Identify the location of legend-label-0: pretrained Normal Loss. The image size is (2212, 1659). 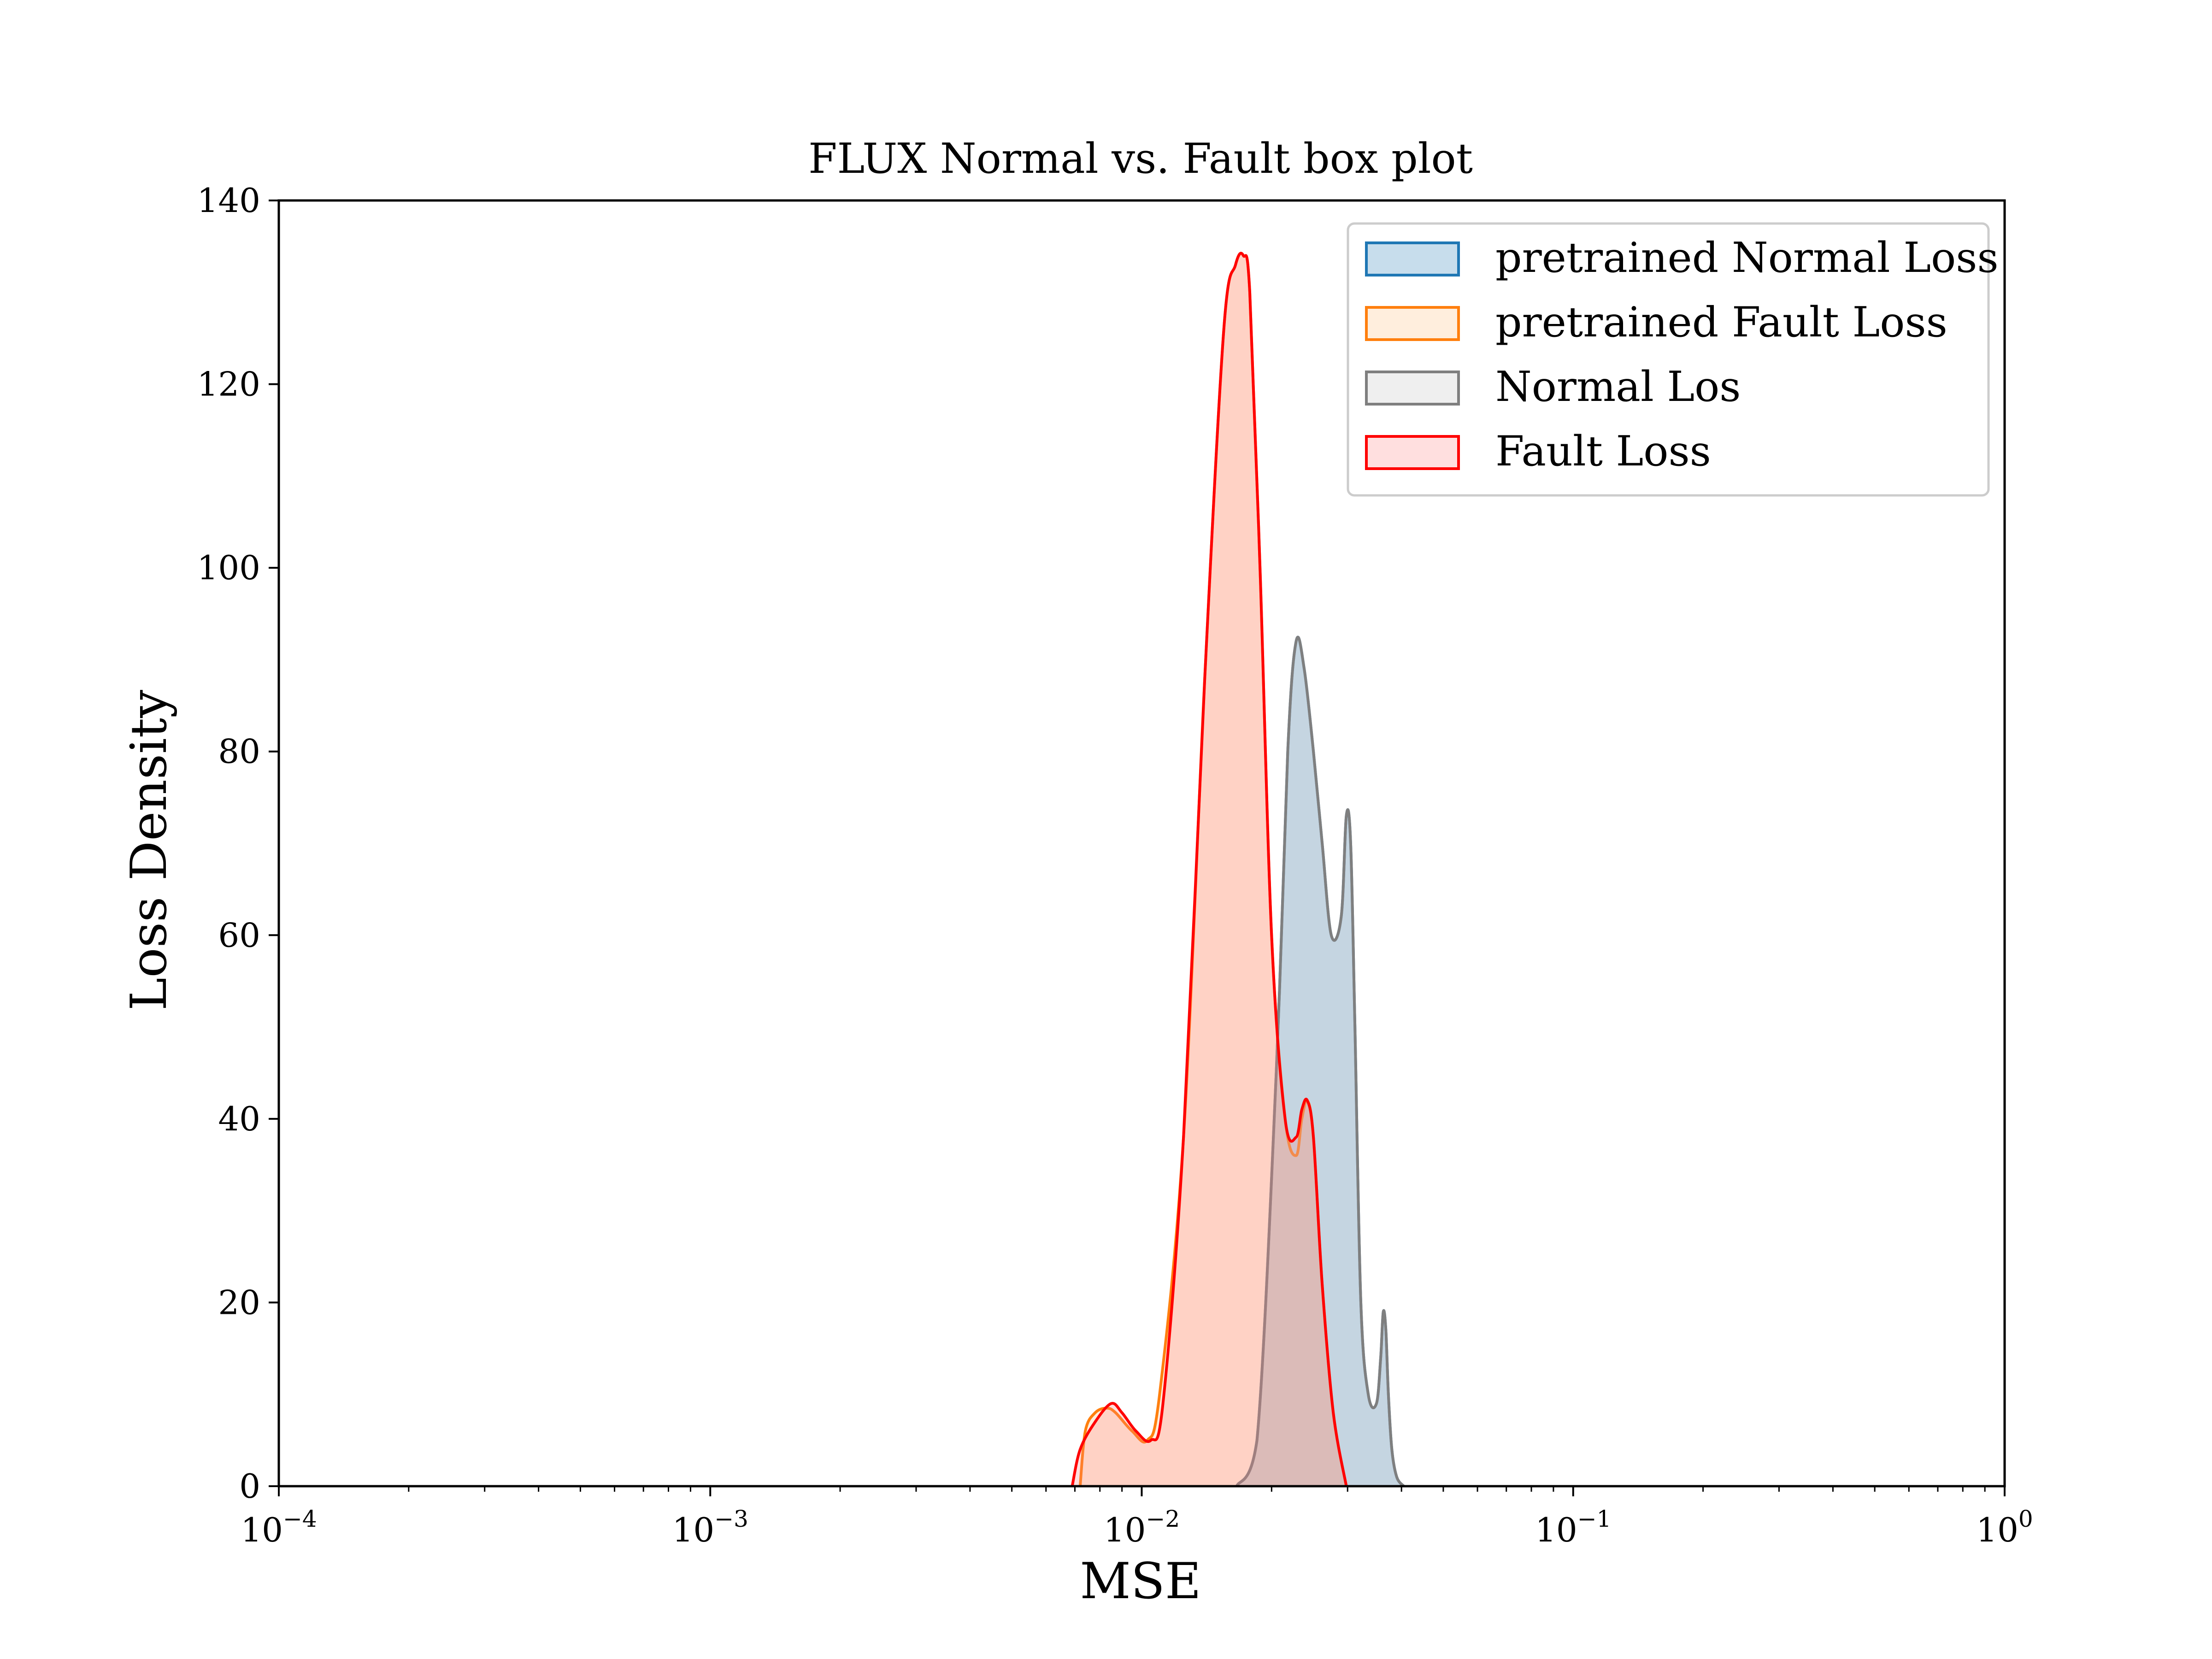
(1747, 258).